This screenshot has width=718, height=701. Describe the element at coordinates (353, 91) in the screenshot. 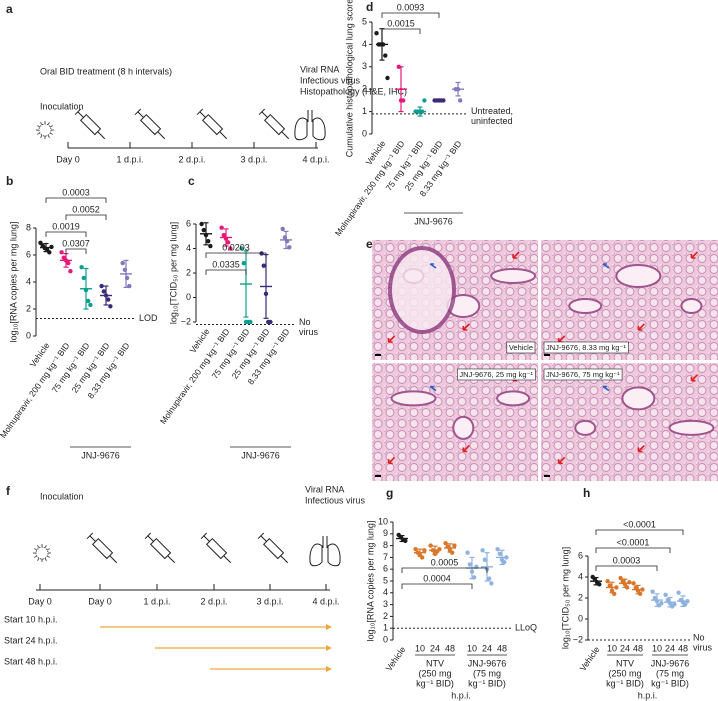

I see `readout-label: Histopathology (H&E, IHC)` at that location.